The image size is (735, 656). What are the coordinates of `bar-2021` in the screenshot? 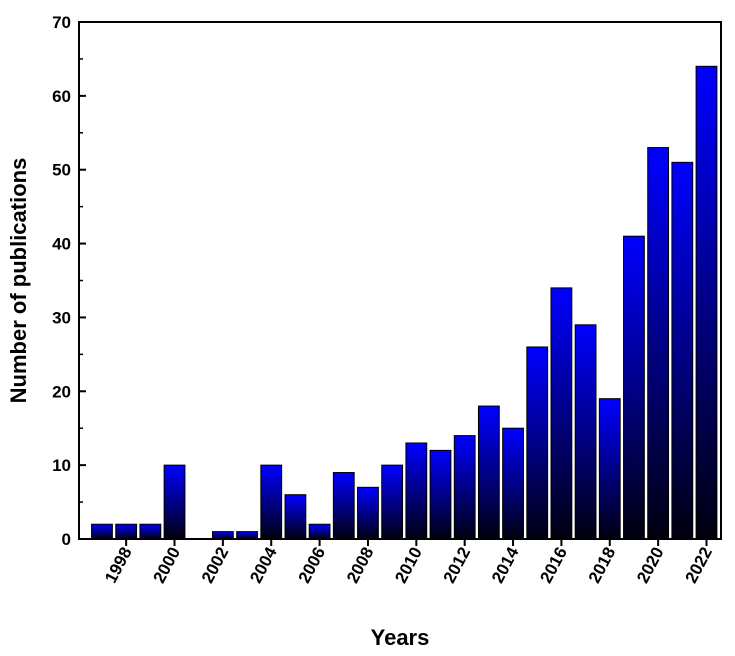 It's located at (682, 350).